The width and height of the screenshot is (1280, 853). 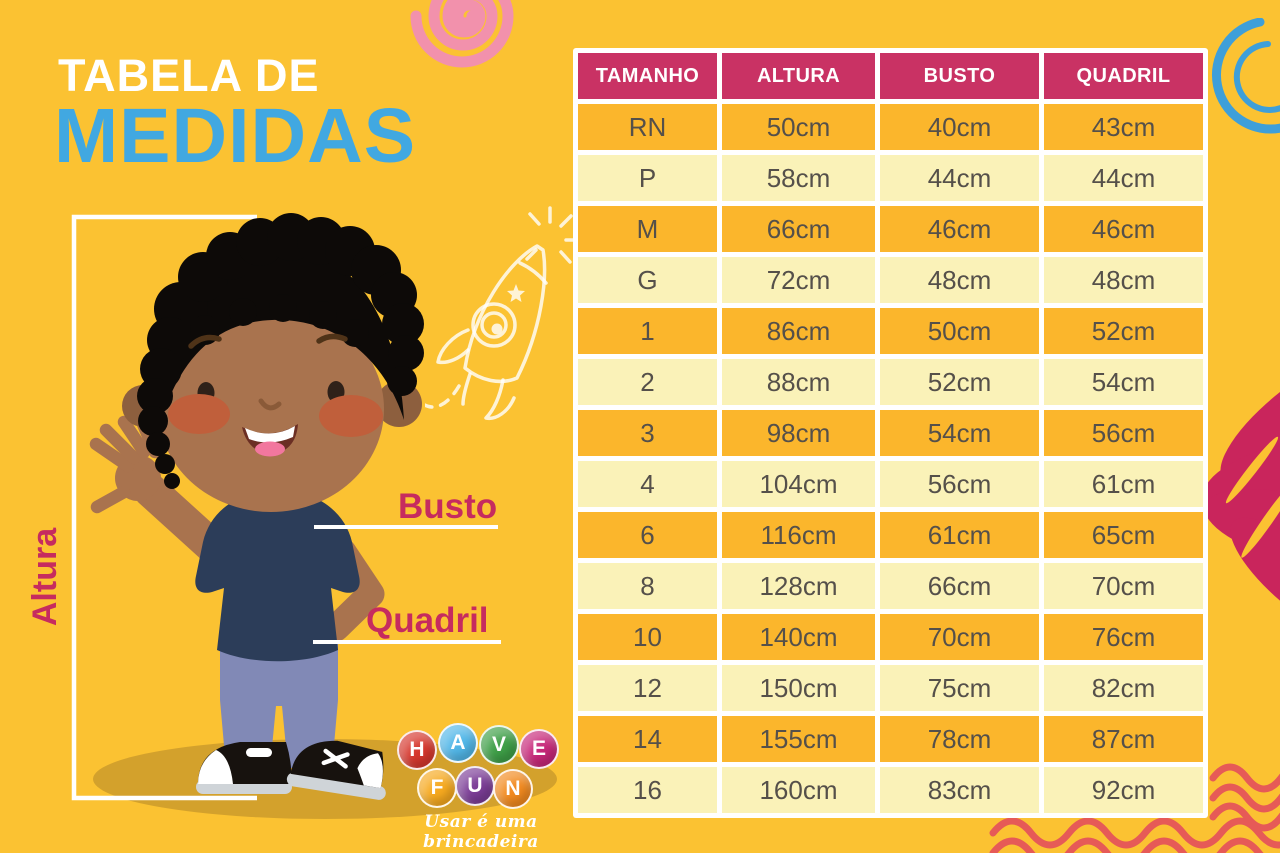 I want to click on table-cell: 82cm, so click(x=1123, y=688).